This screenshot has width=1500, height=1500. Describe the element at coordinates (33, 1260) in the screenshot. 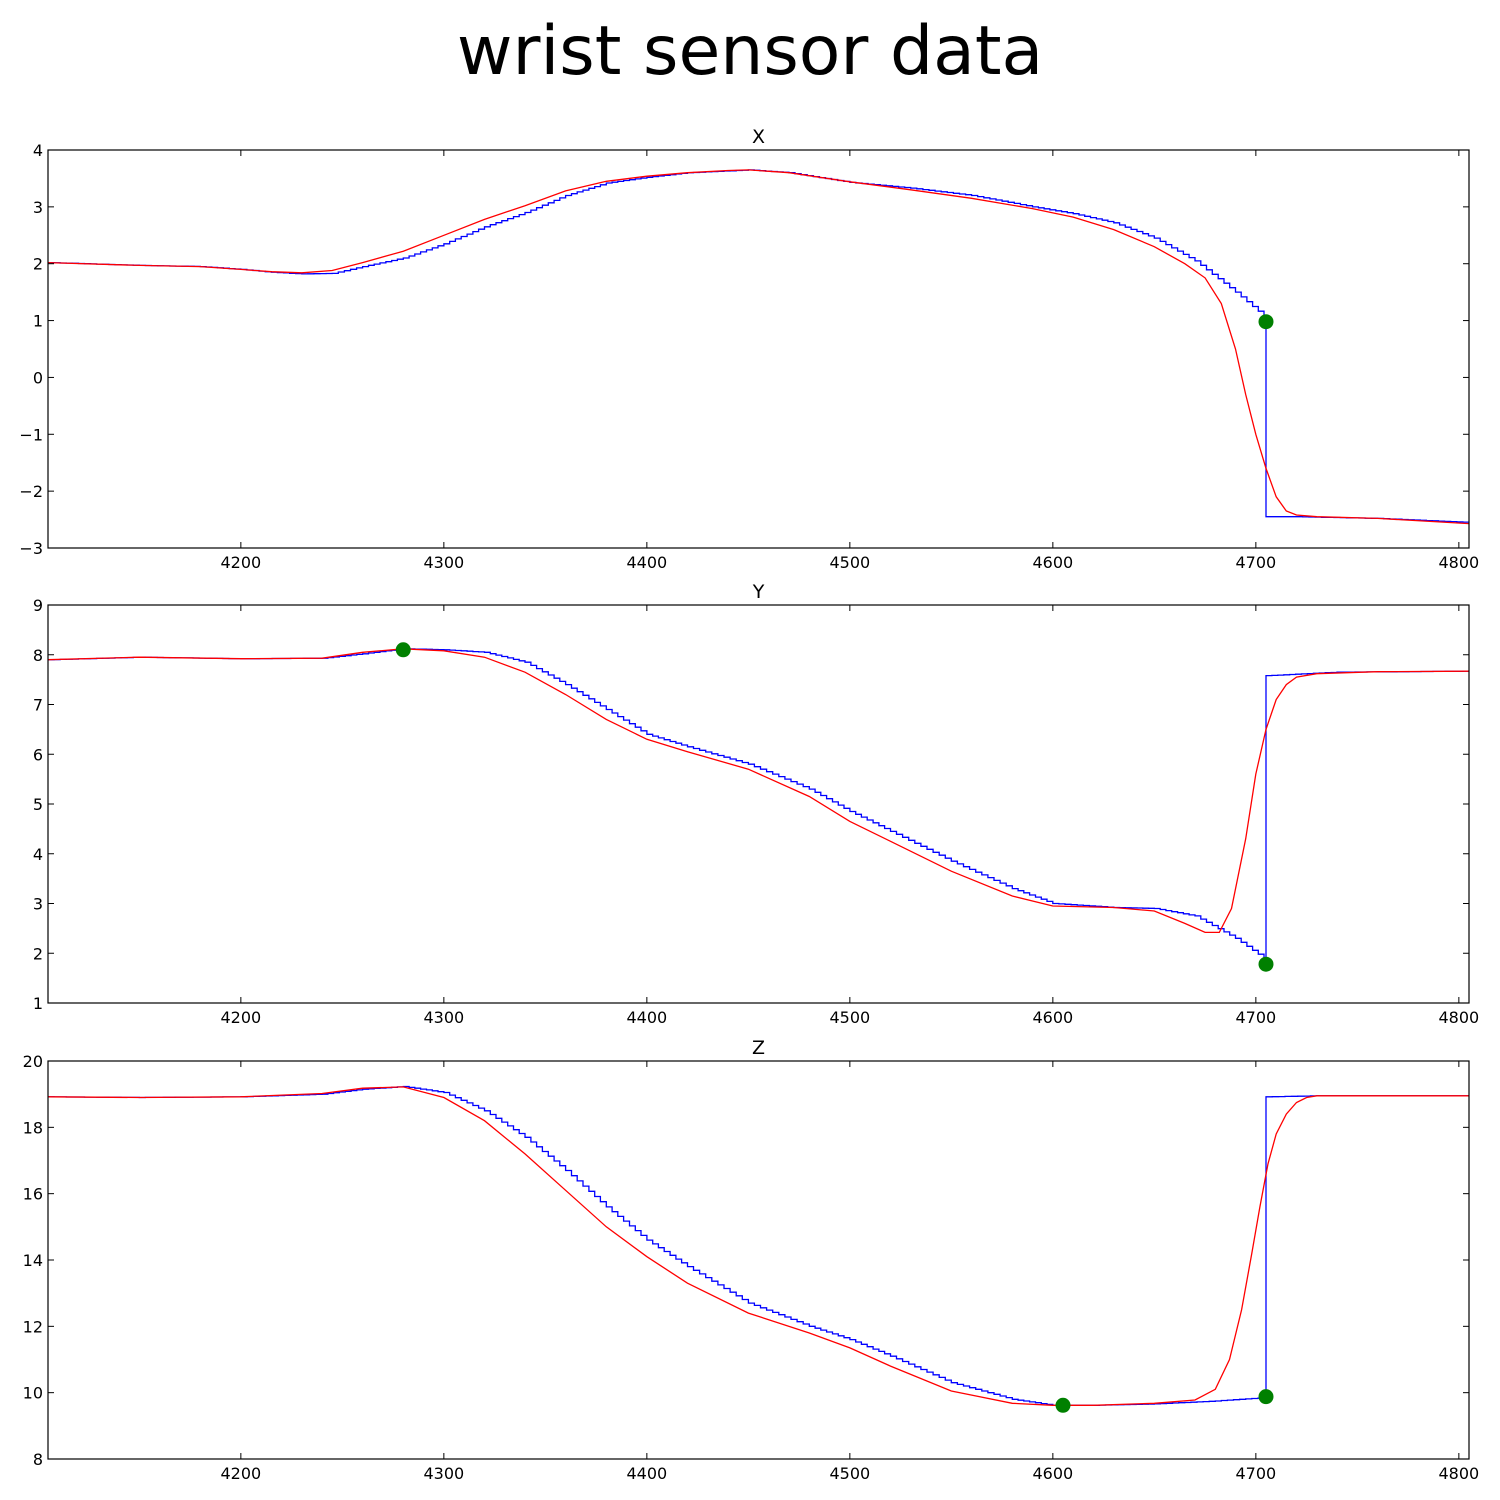

I see `y-tick-label: 14` at that location.